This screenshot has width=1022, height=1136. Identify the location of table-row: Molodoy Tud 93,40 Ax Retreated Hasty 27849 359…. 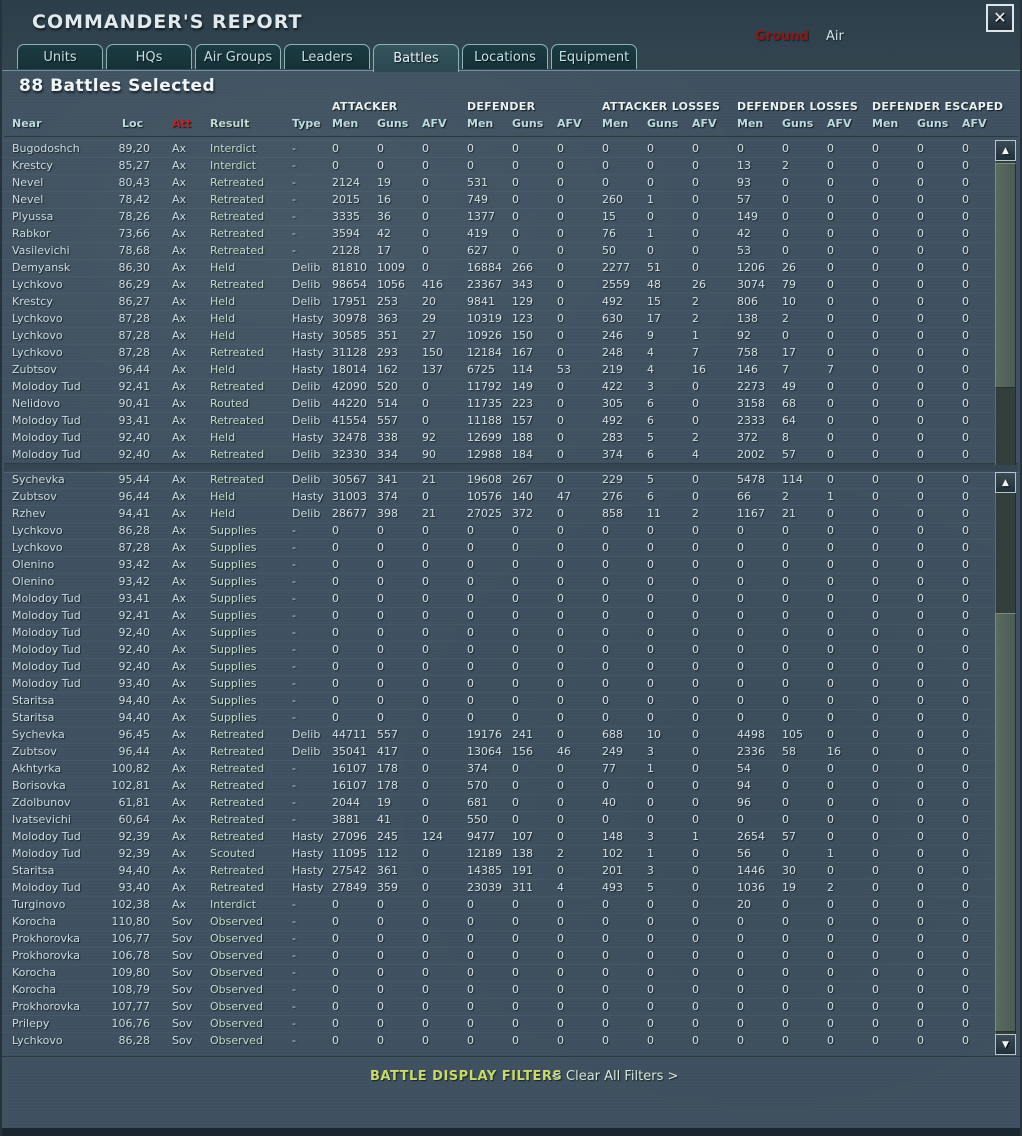
(507, 887).